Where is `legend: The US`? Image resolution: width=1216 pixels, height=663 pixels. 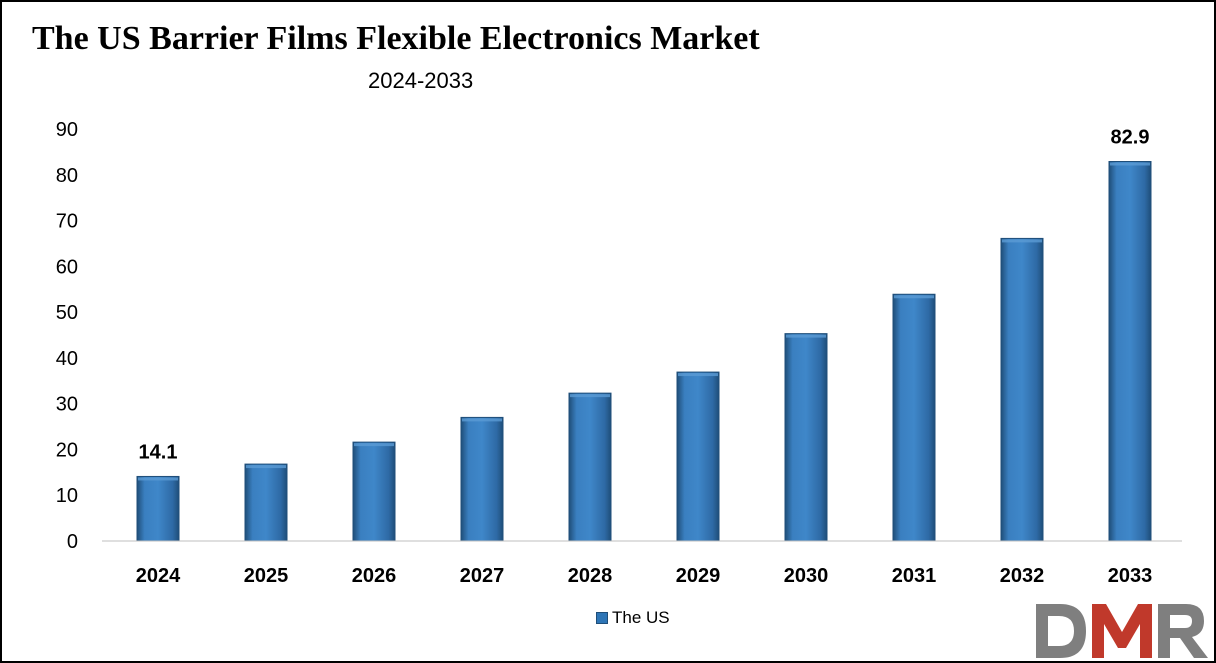 legend: The US is located at coordinates (633, 618).